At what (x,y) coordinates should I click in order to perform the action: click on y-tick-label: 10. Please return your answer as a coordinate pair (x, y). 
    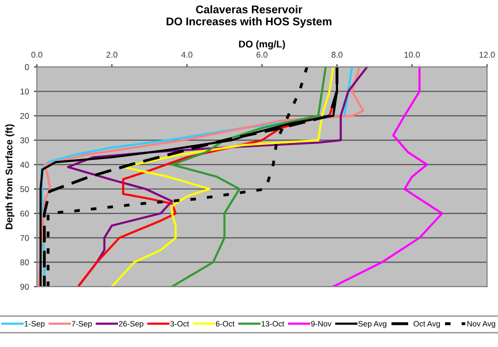
    Looking at the image, I should click on (24, 91).